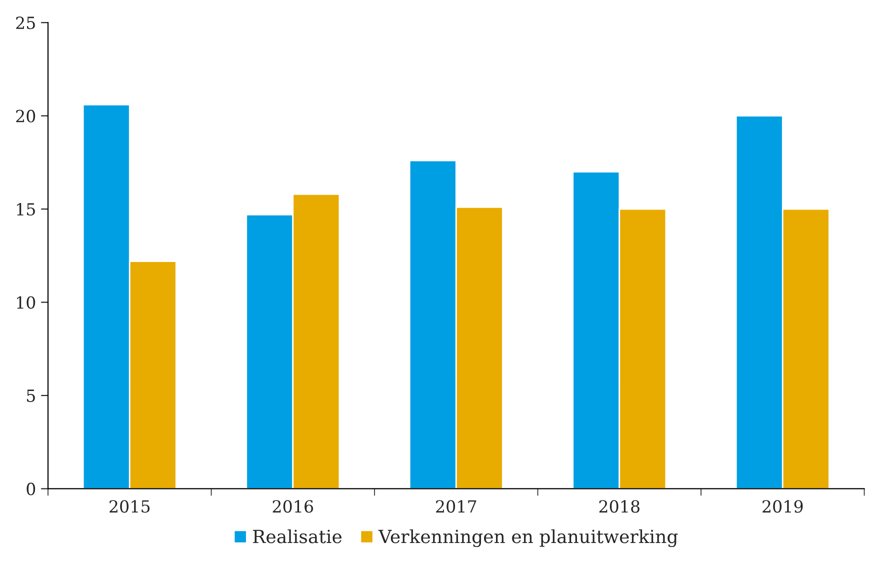 The height and width of the screenshot is (565, 873). What do you see at coordinates (782, 506) in the screenshot?
I see `x-tick-label: 2019` at bounding box center [782, 506].